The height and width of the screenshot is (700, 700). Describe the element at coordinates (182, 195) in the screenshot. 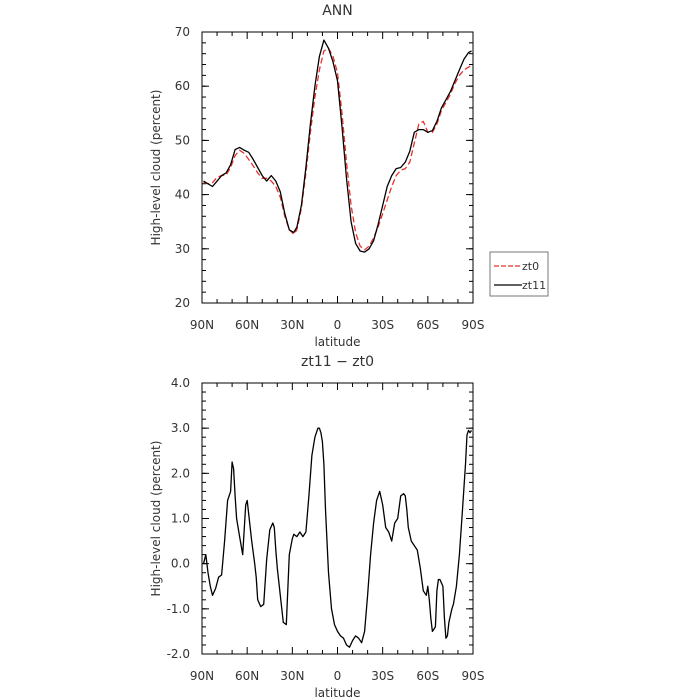

I see `y-tick-label: 40` at that location.